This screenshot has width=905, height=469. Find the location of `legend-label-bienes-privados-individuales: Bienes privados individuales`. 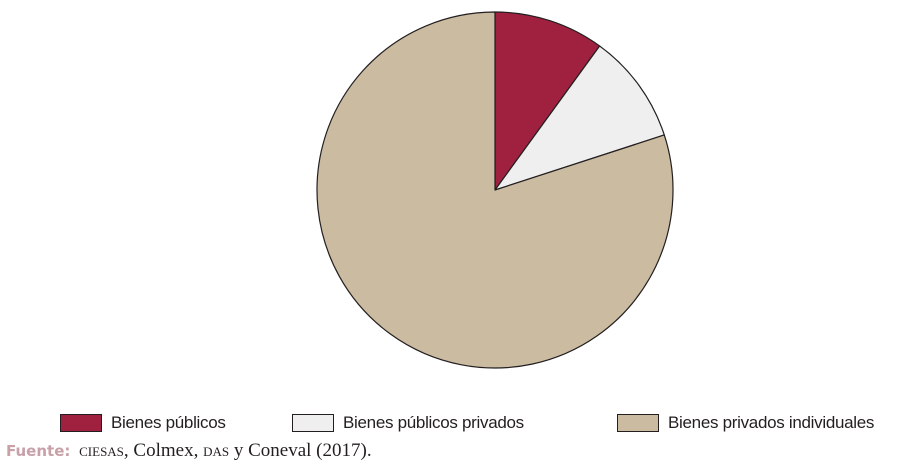

legend-label-bienes-privados-individuales: Bienes privados individuales is located at coordinates (771, 422).